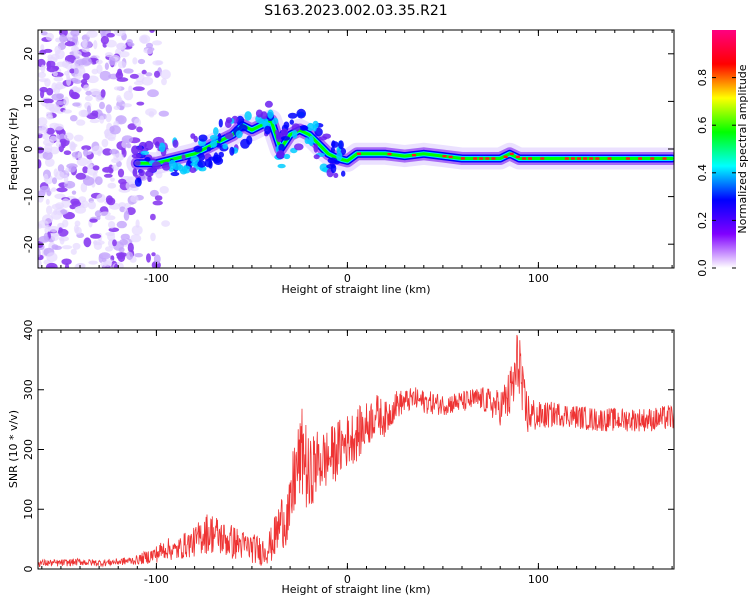  Describe the element at coordinates (742, 148) in the screenshot. I see `colorbar-label: Normalized spectral amplitude` at that location.